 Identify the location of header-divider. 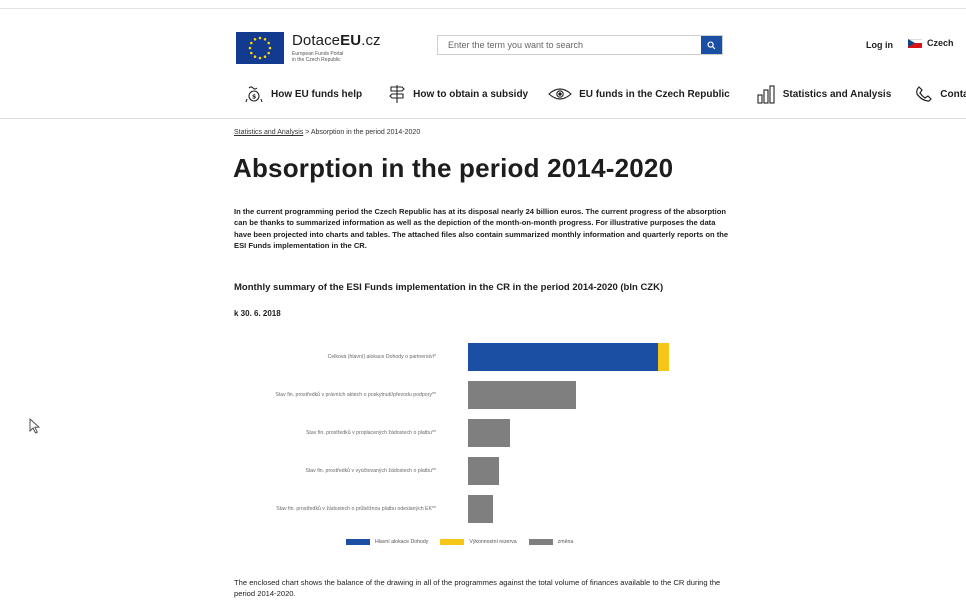
(483, 118).